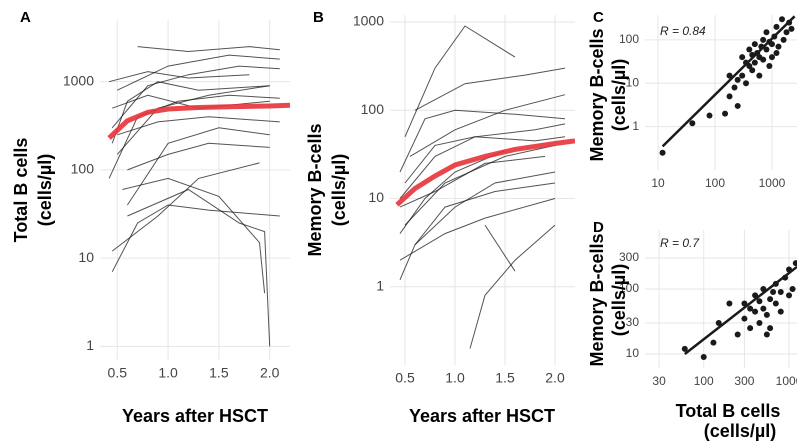 The width and height of the screenshot is (797, 444). Describe the element at coordinates (658, 183) in the screenshot. I see `x-tick-label: 10` at that location.